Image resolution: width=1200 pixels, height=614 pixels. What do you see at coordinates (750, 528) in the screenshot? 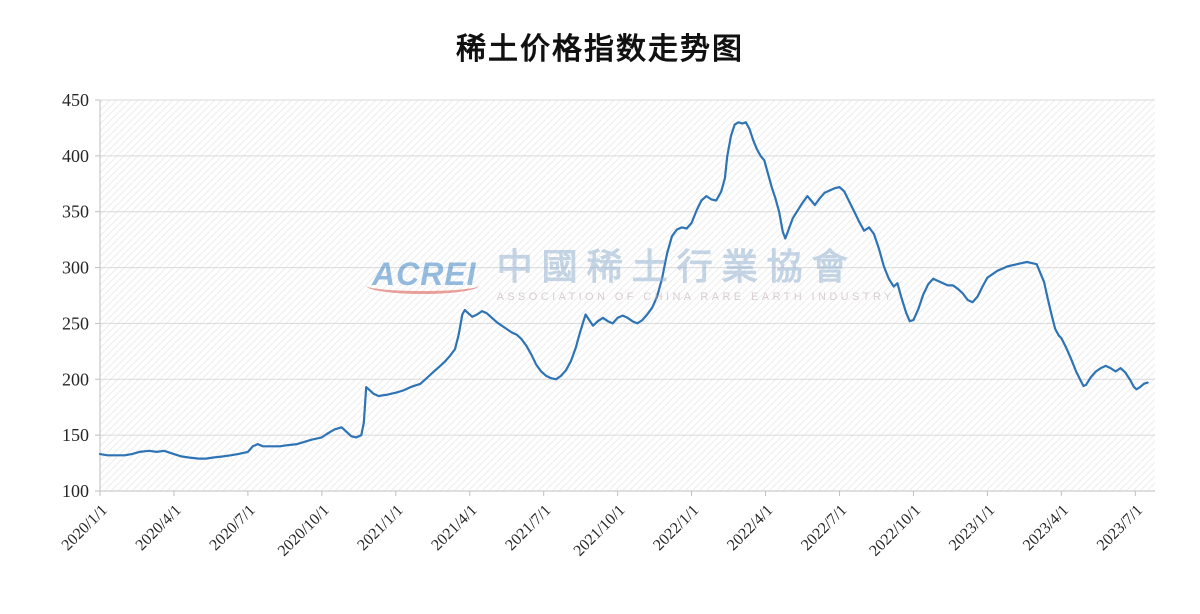
I see `x-axis-tick-label: 2022/4/1` at bounding box center [750, 528].